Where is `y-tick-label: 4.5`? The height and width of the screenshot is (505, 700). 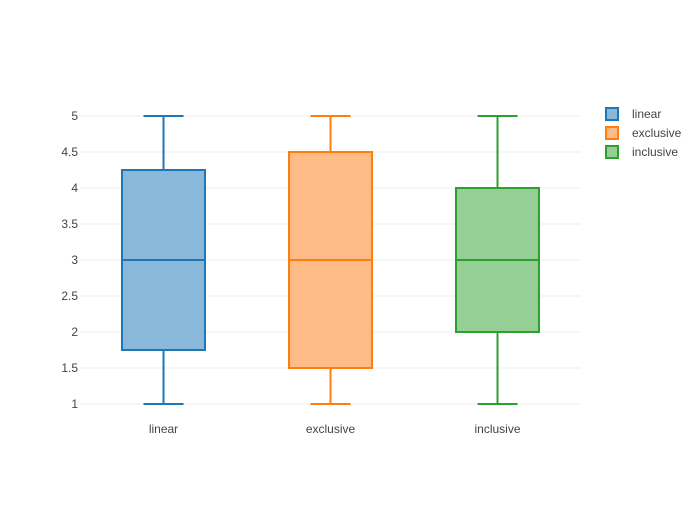 y-tick-label: 4.5 is located at coordinates (69, 152).